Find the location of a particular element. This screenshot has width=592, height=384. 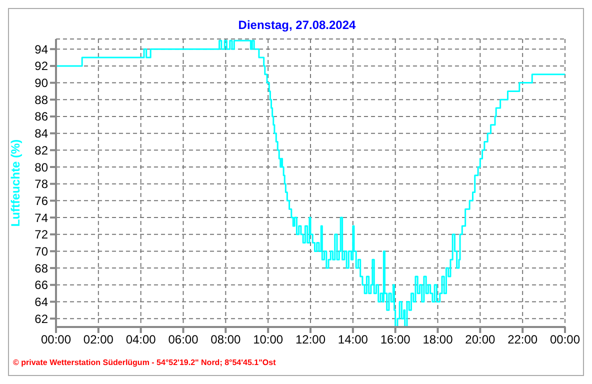

y-tick-label: 78 is located at coordinates (41, 184).